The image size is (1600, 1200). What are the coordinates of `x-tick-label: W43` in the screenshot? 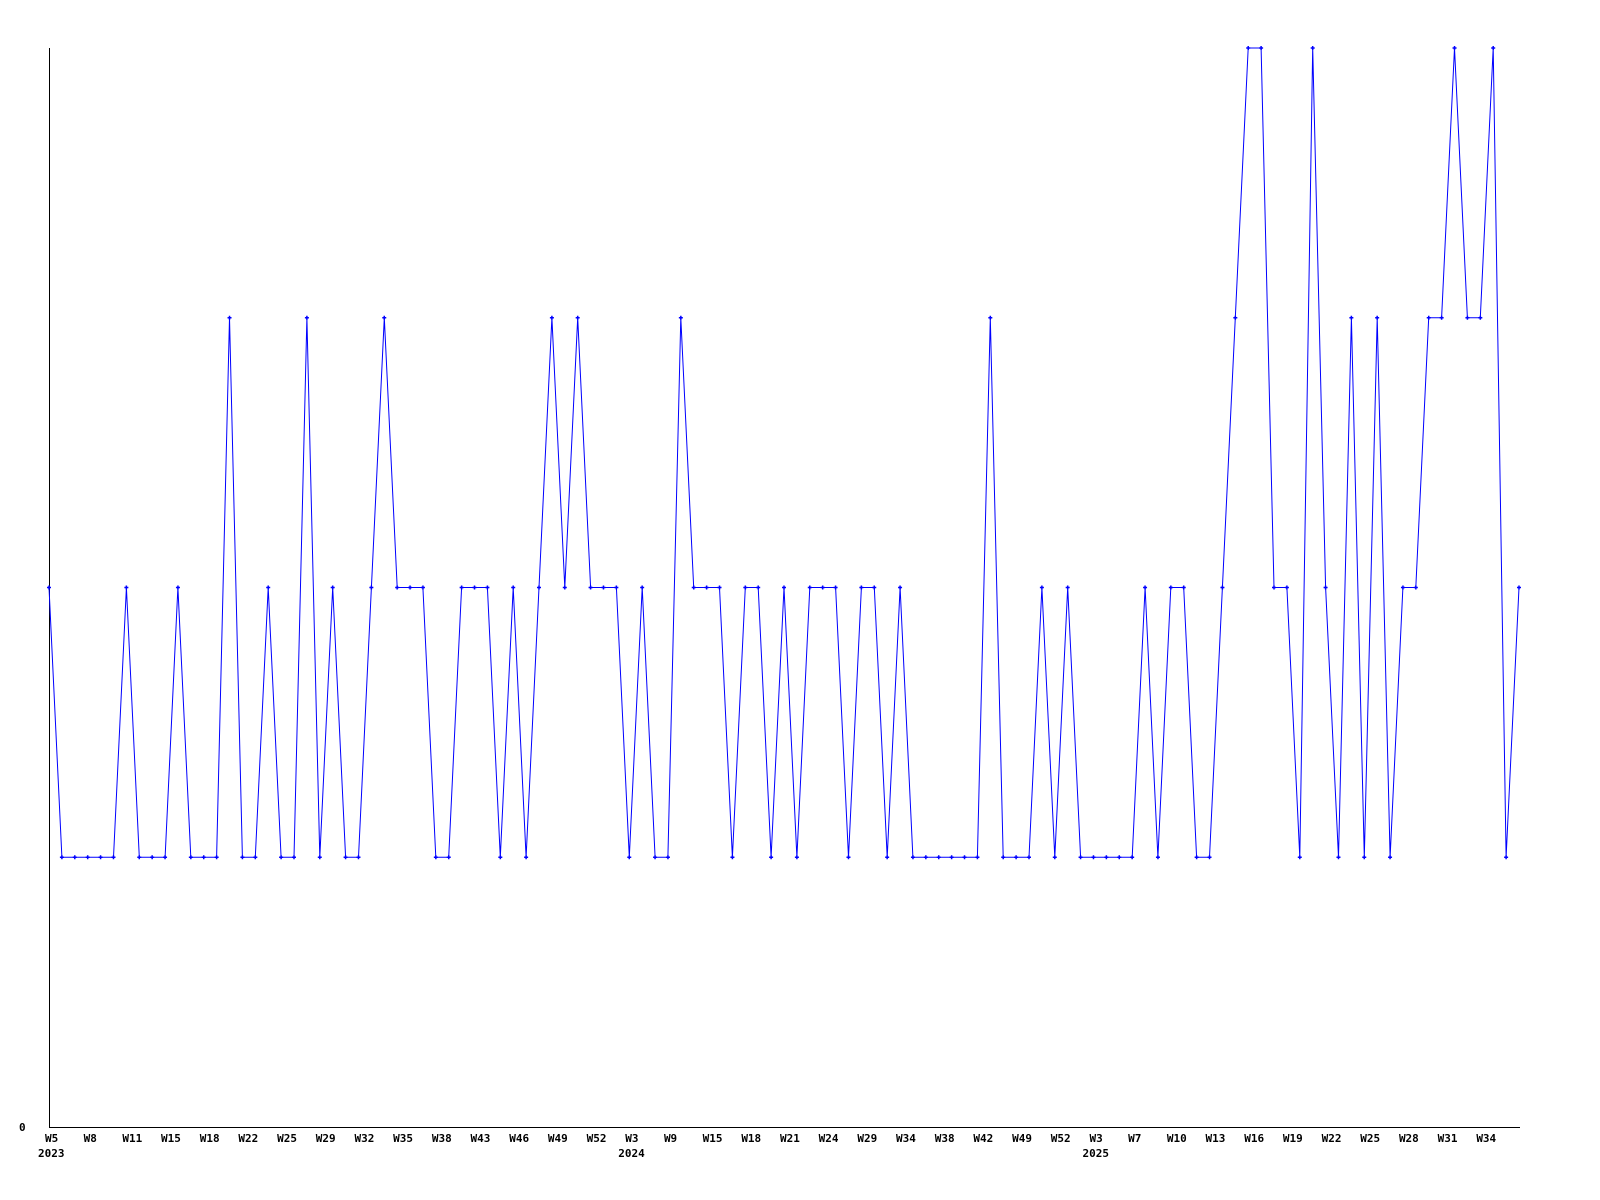 It's located at (481, 1138).